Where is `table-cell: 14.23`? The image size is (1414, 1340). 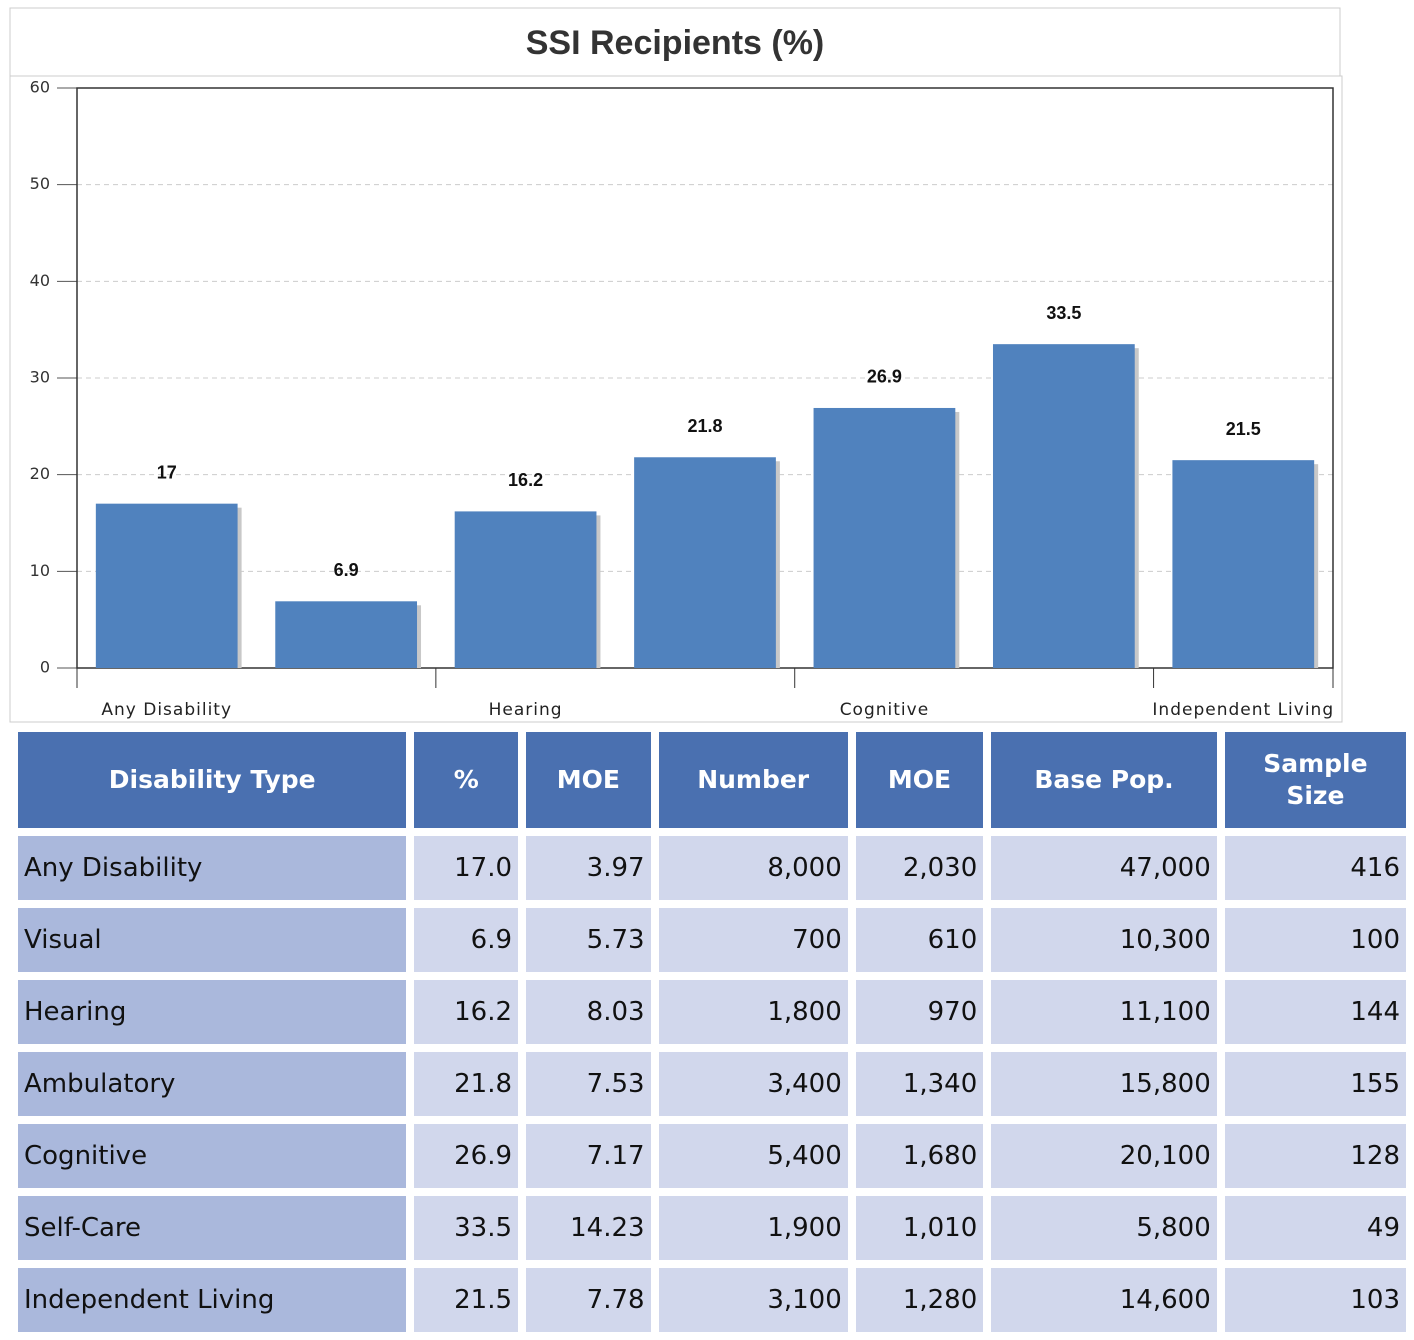 table-cell: 14.23 is located at coordinates (588, 1228).